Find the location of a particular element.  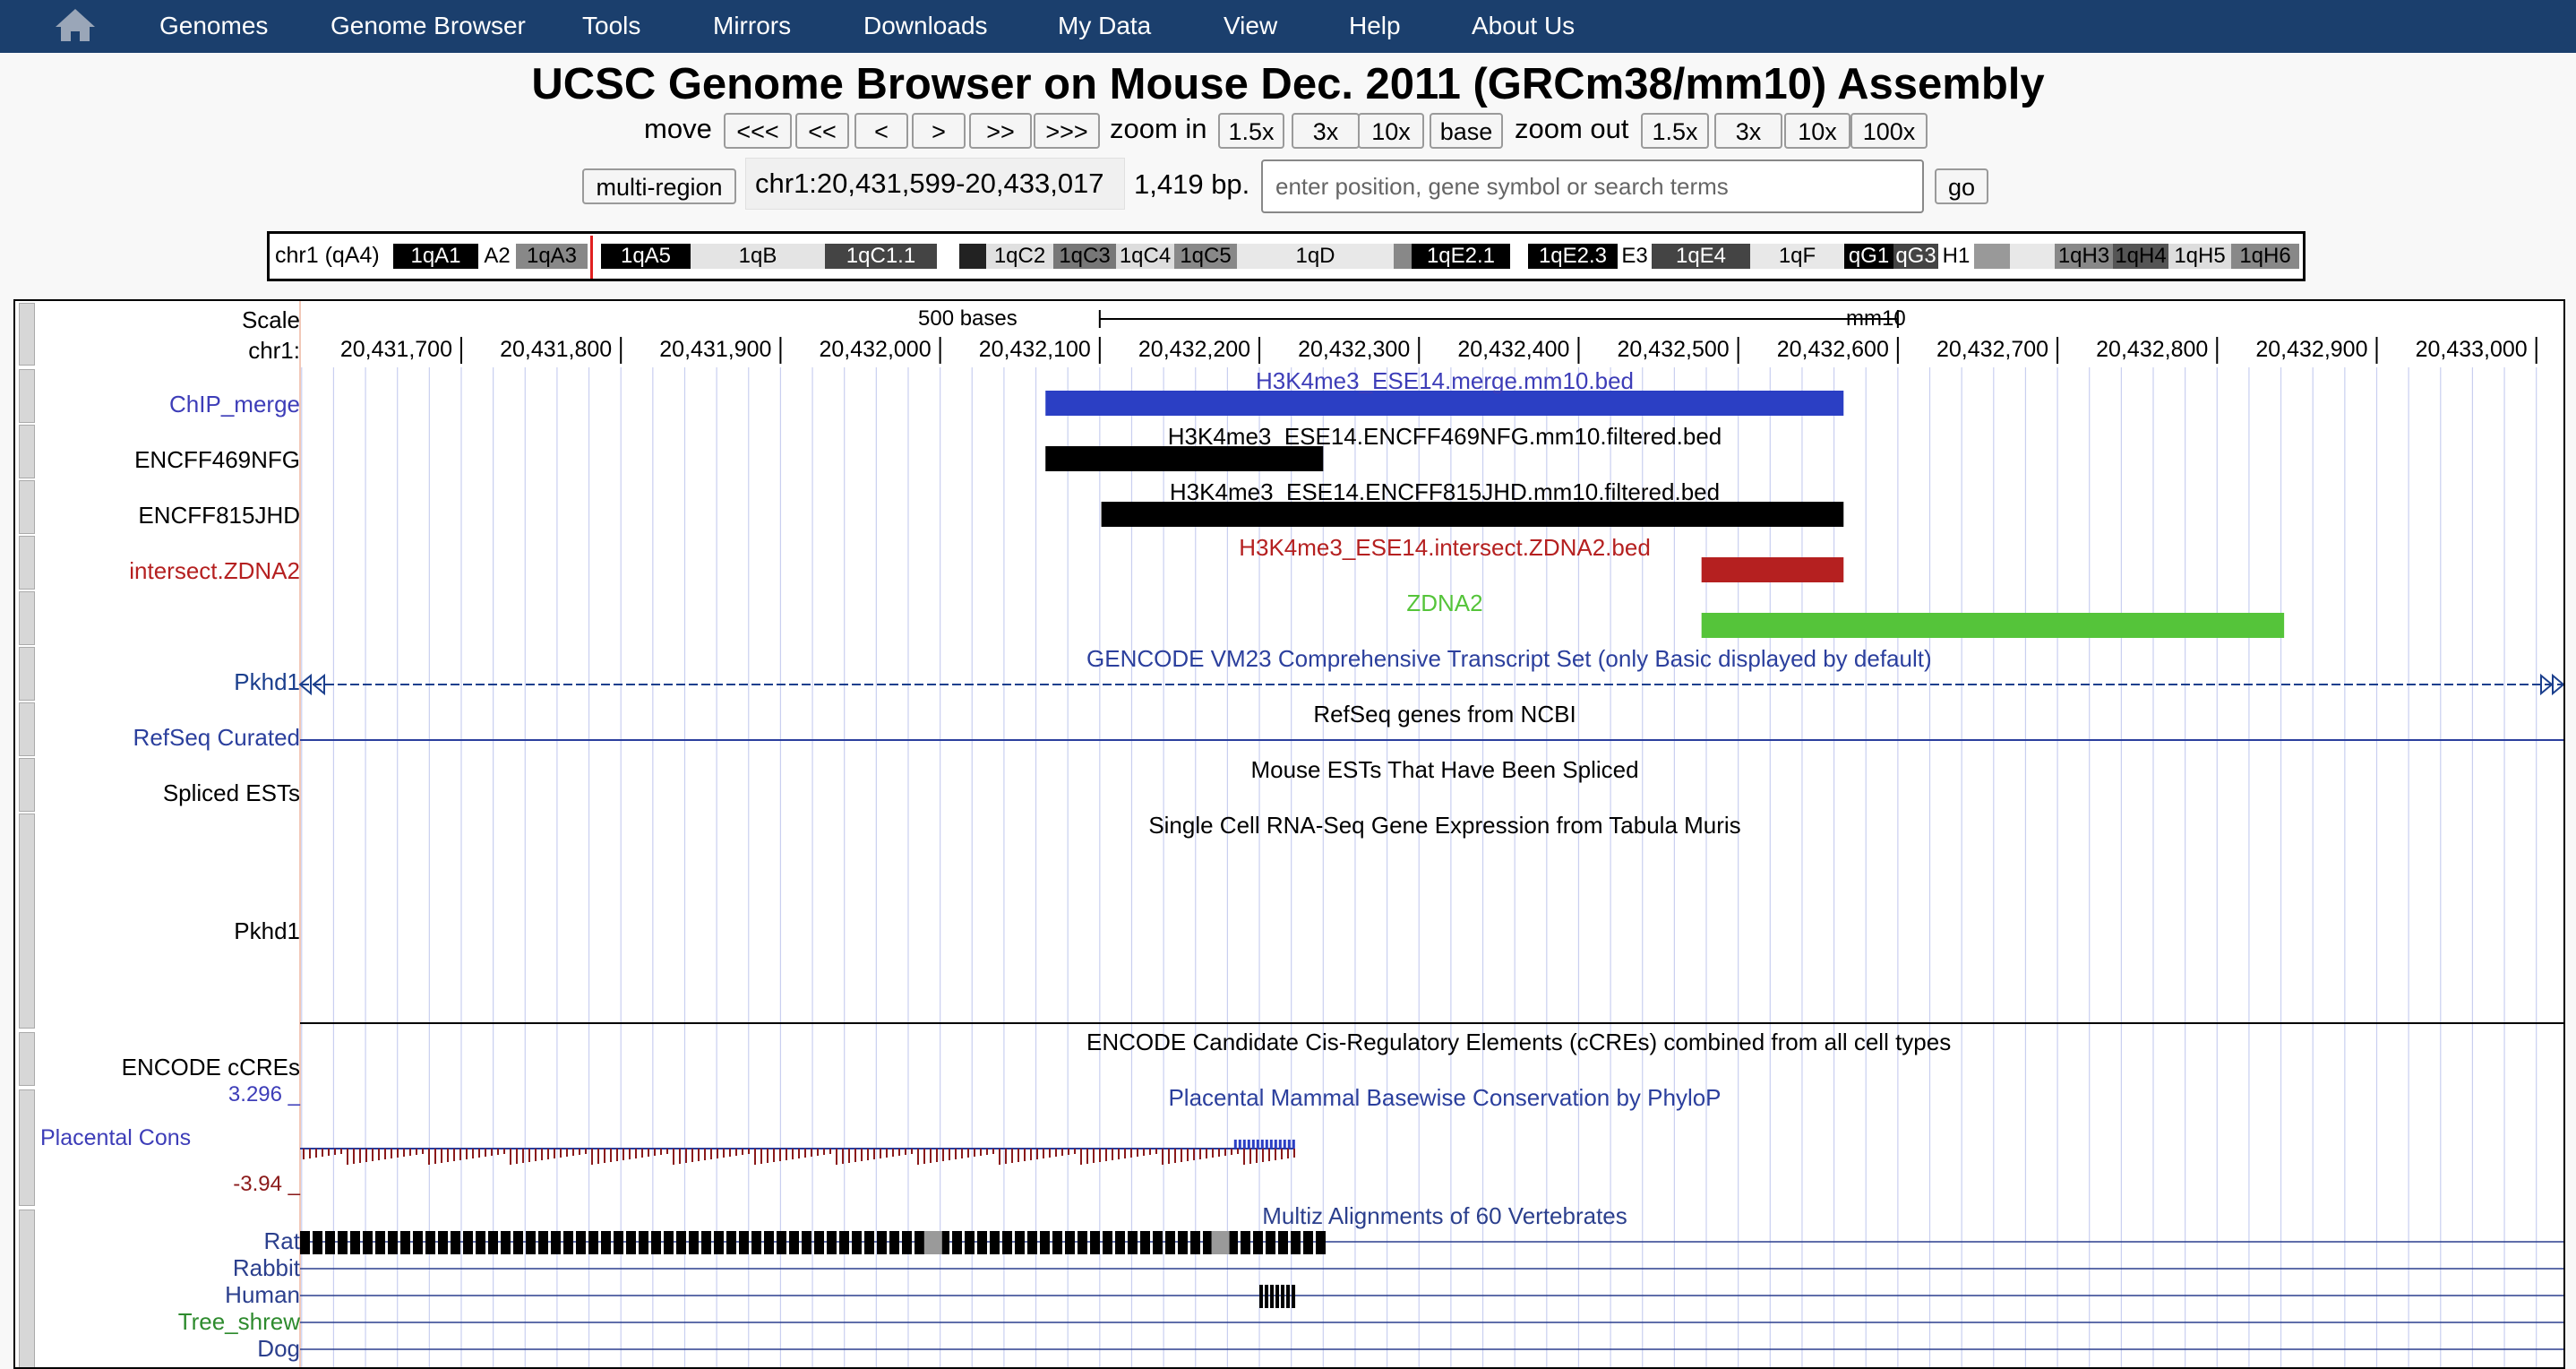

nav-tools: Tools is located at coordinates (611, 25).